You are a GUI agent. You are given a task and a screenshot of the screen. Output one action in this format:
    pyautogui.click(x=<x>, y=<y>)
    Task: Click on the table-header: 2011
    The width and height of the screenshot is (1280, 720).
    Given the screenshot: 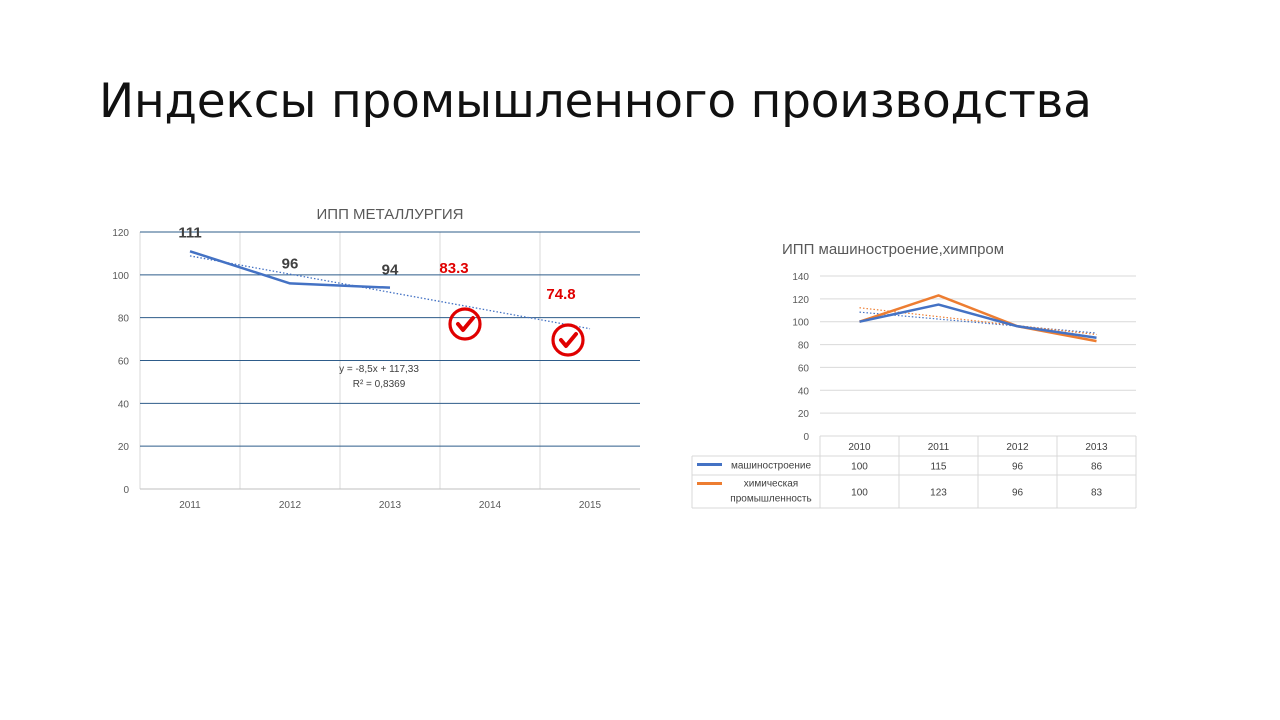 What is the action you would take?
    pyautogui.click(x=939, y=447)
    